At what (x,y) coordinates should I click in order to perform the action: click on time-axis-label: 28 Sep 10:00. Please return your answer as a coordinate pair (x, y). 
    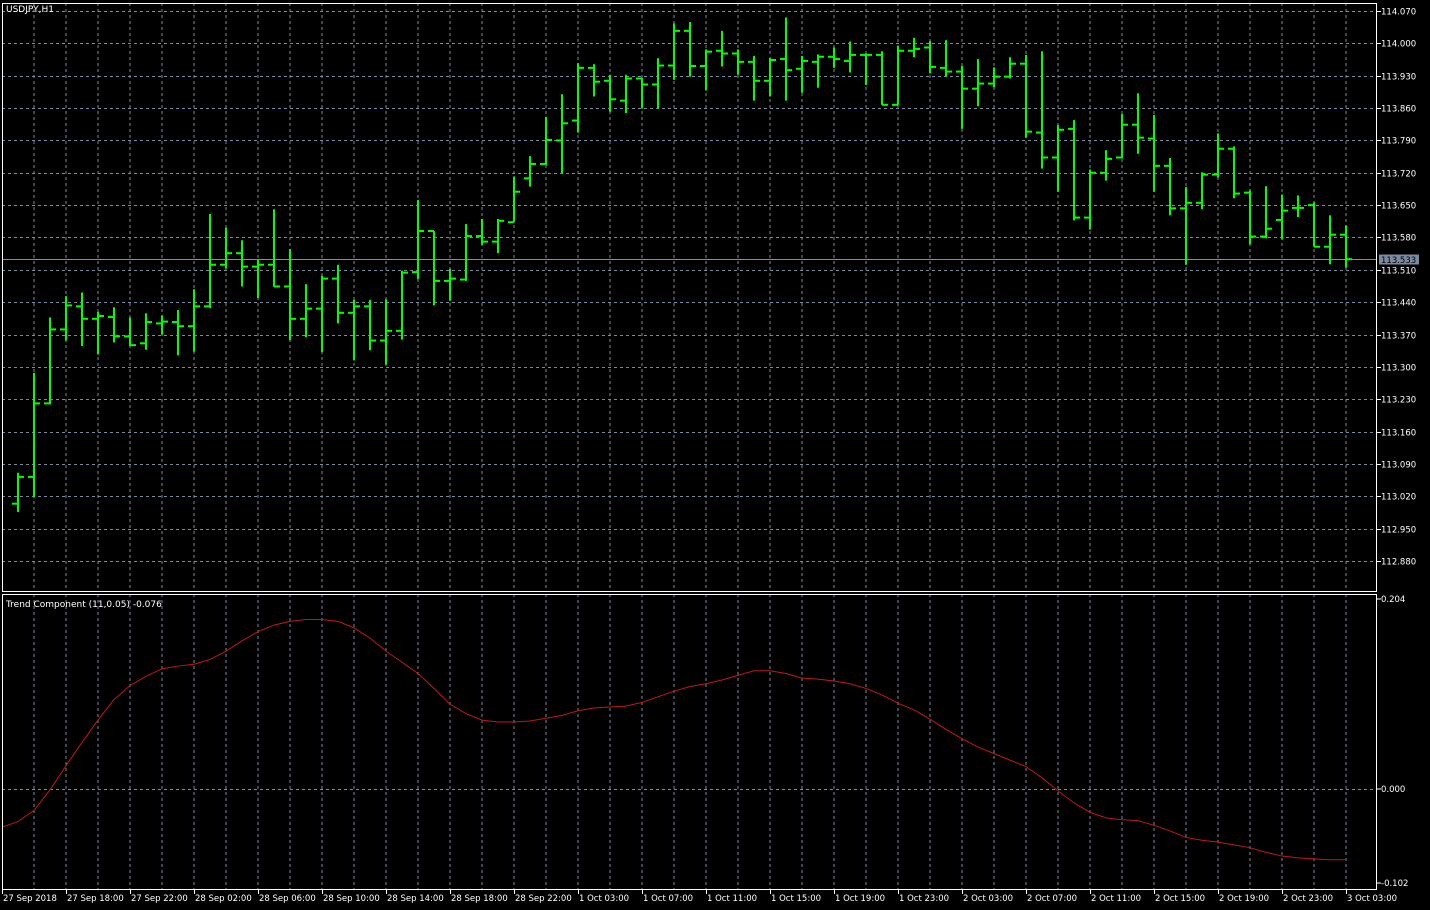
    Looking at the image, I should click on (351, 899).